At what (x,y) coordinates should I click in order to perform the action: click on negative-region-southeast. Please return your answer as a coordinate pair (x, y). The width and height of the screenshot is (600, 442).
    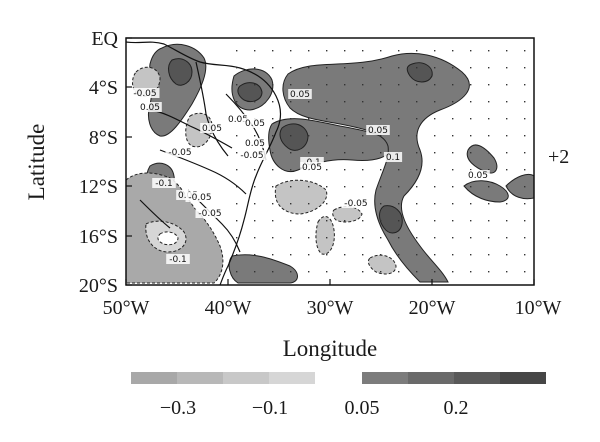
    Looking at the image, I should click on (382, 264).